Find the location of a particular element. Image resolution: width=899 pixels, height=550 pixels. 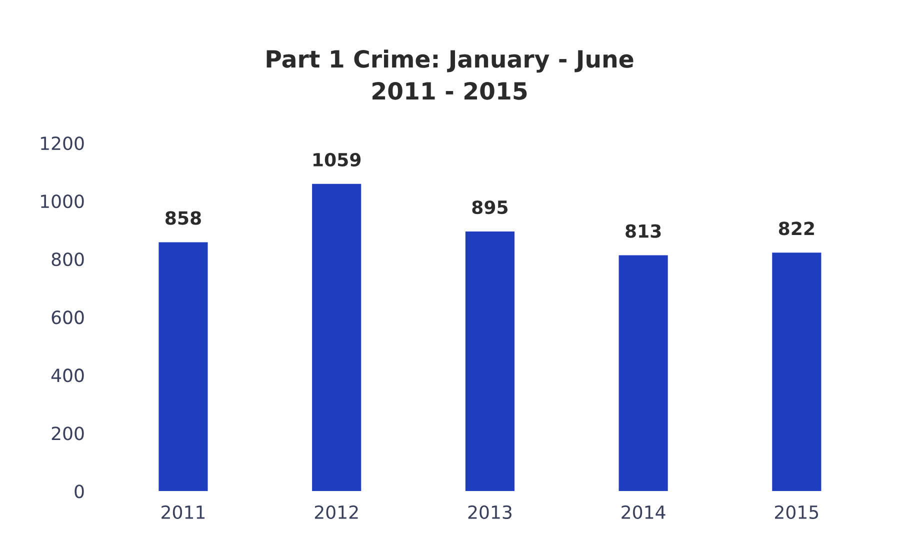

y-tick-label: 400 is located at coordinates (67, 375).